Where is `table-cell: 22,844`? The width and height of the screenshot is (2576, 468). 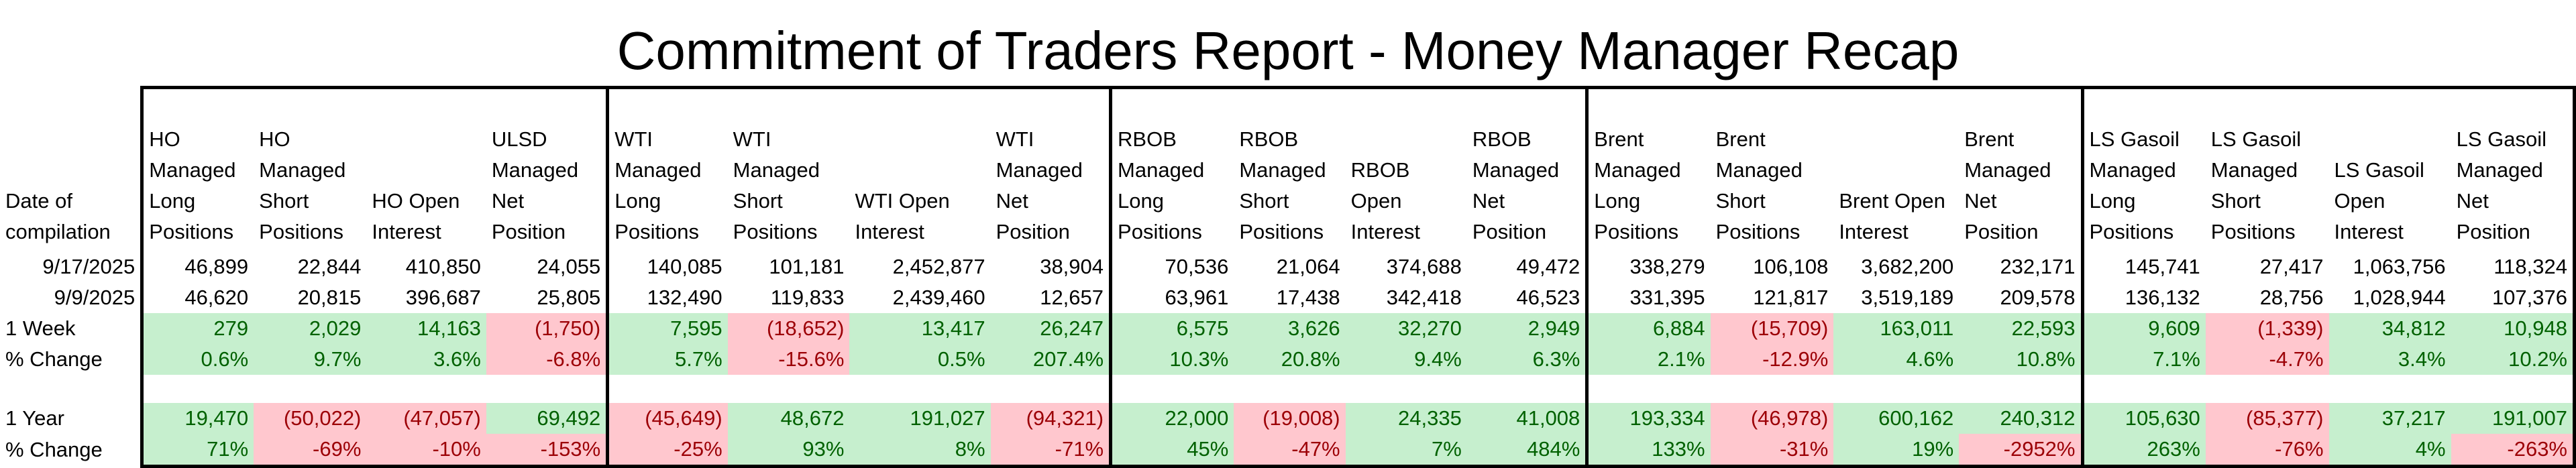 table-cell: 22,844 is located at coordinates (329, 266).